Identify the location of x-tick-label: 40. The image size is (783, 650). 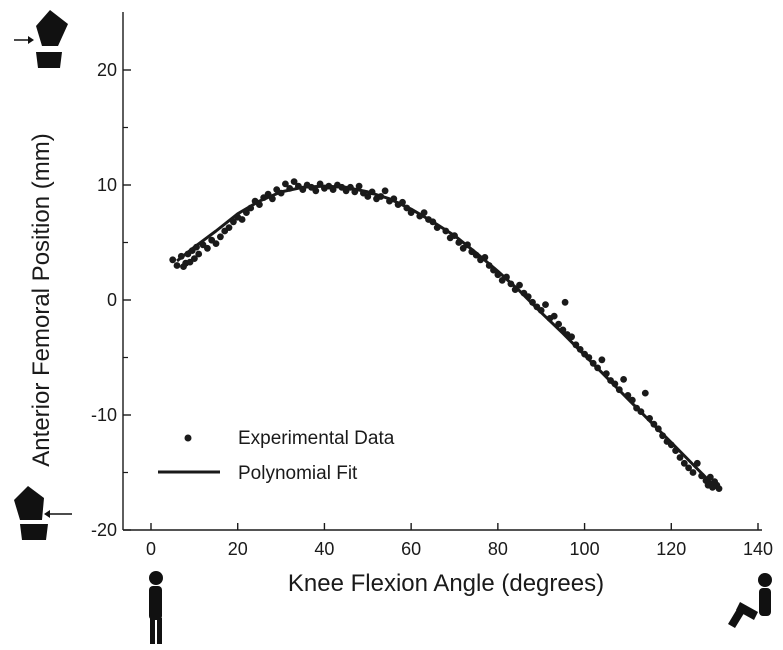
(324, 549).